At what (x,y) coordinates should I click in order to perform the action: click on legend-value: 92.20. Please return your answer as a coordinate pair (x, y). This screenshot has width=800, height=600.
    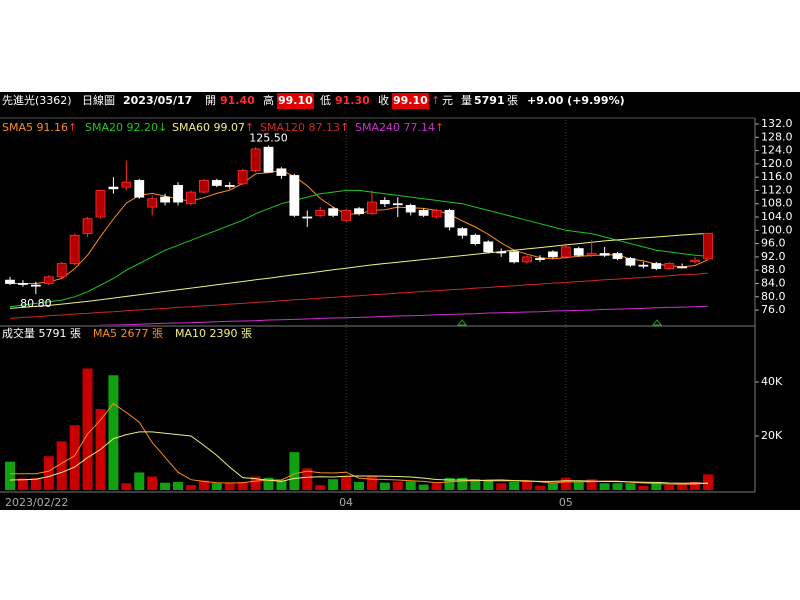
    Looking at the image, I should click on (143, 127).